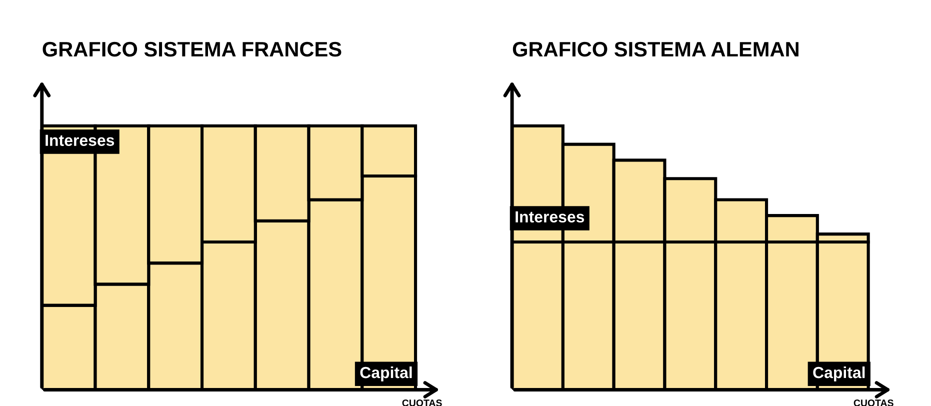 Image resolution: width=931 pixels, height=406 pixels. I want to click on chart-title: GRAFICO SISTEMA ALEMAN, so click(655, 49).